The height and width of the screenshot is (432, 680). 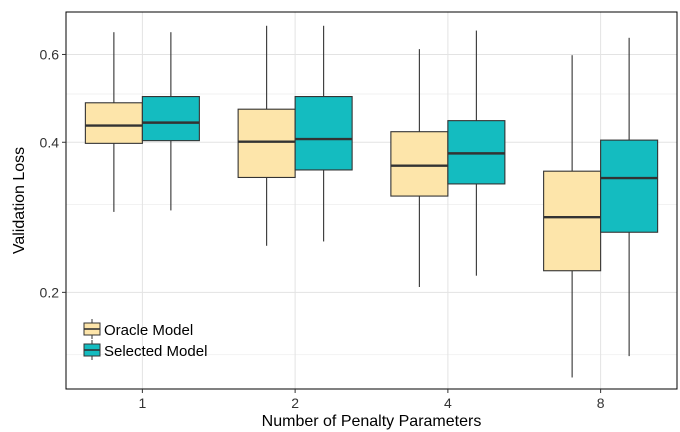 I want to click on y-tick-label: 0.6, so click(x=50, y=54).